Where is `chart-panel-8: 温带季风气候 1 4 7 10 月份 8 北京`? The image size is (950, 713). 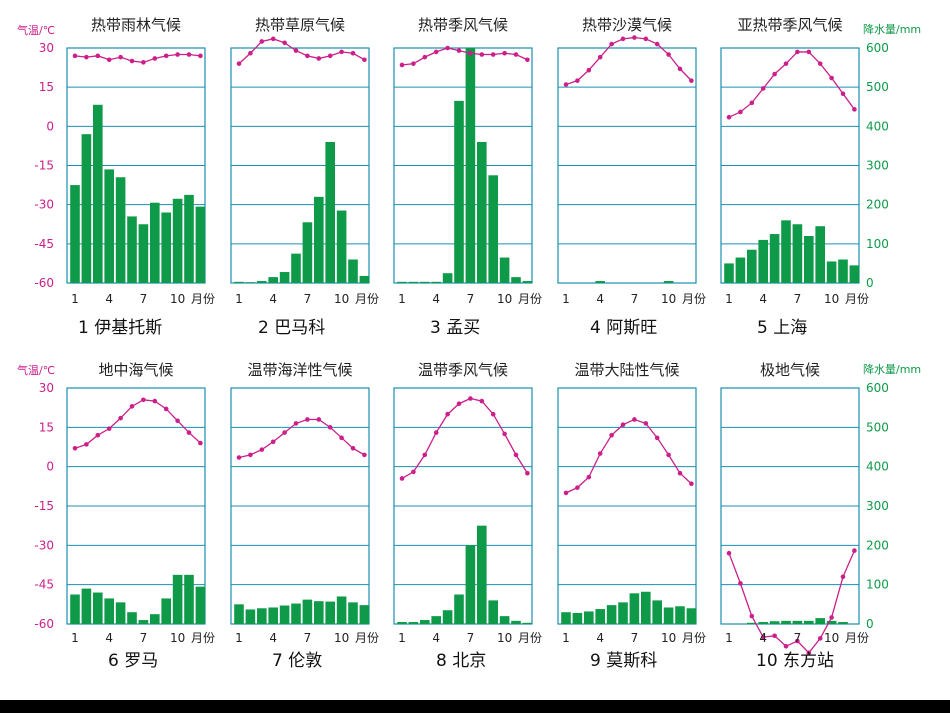 chart-panel-8: 温带季风气候 1 4 7 10 月份 8 北京 is located at coordinates (467, 516).